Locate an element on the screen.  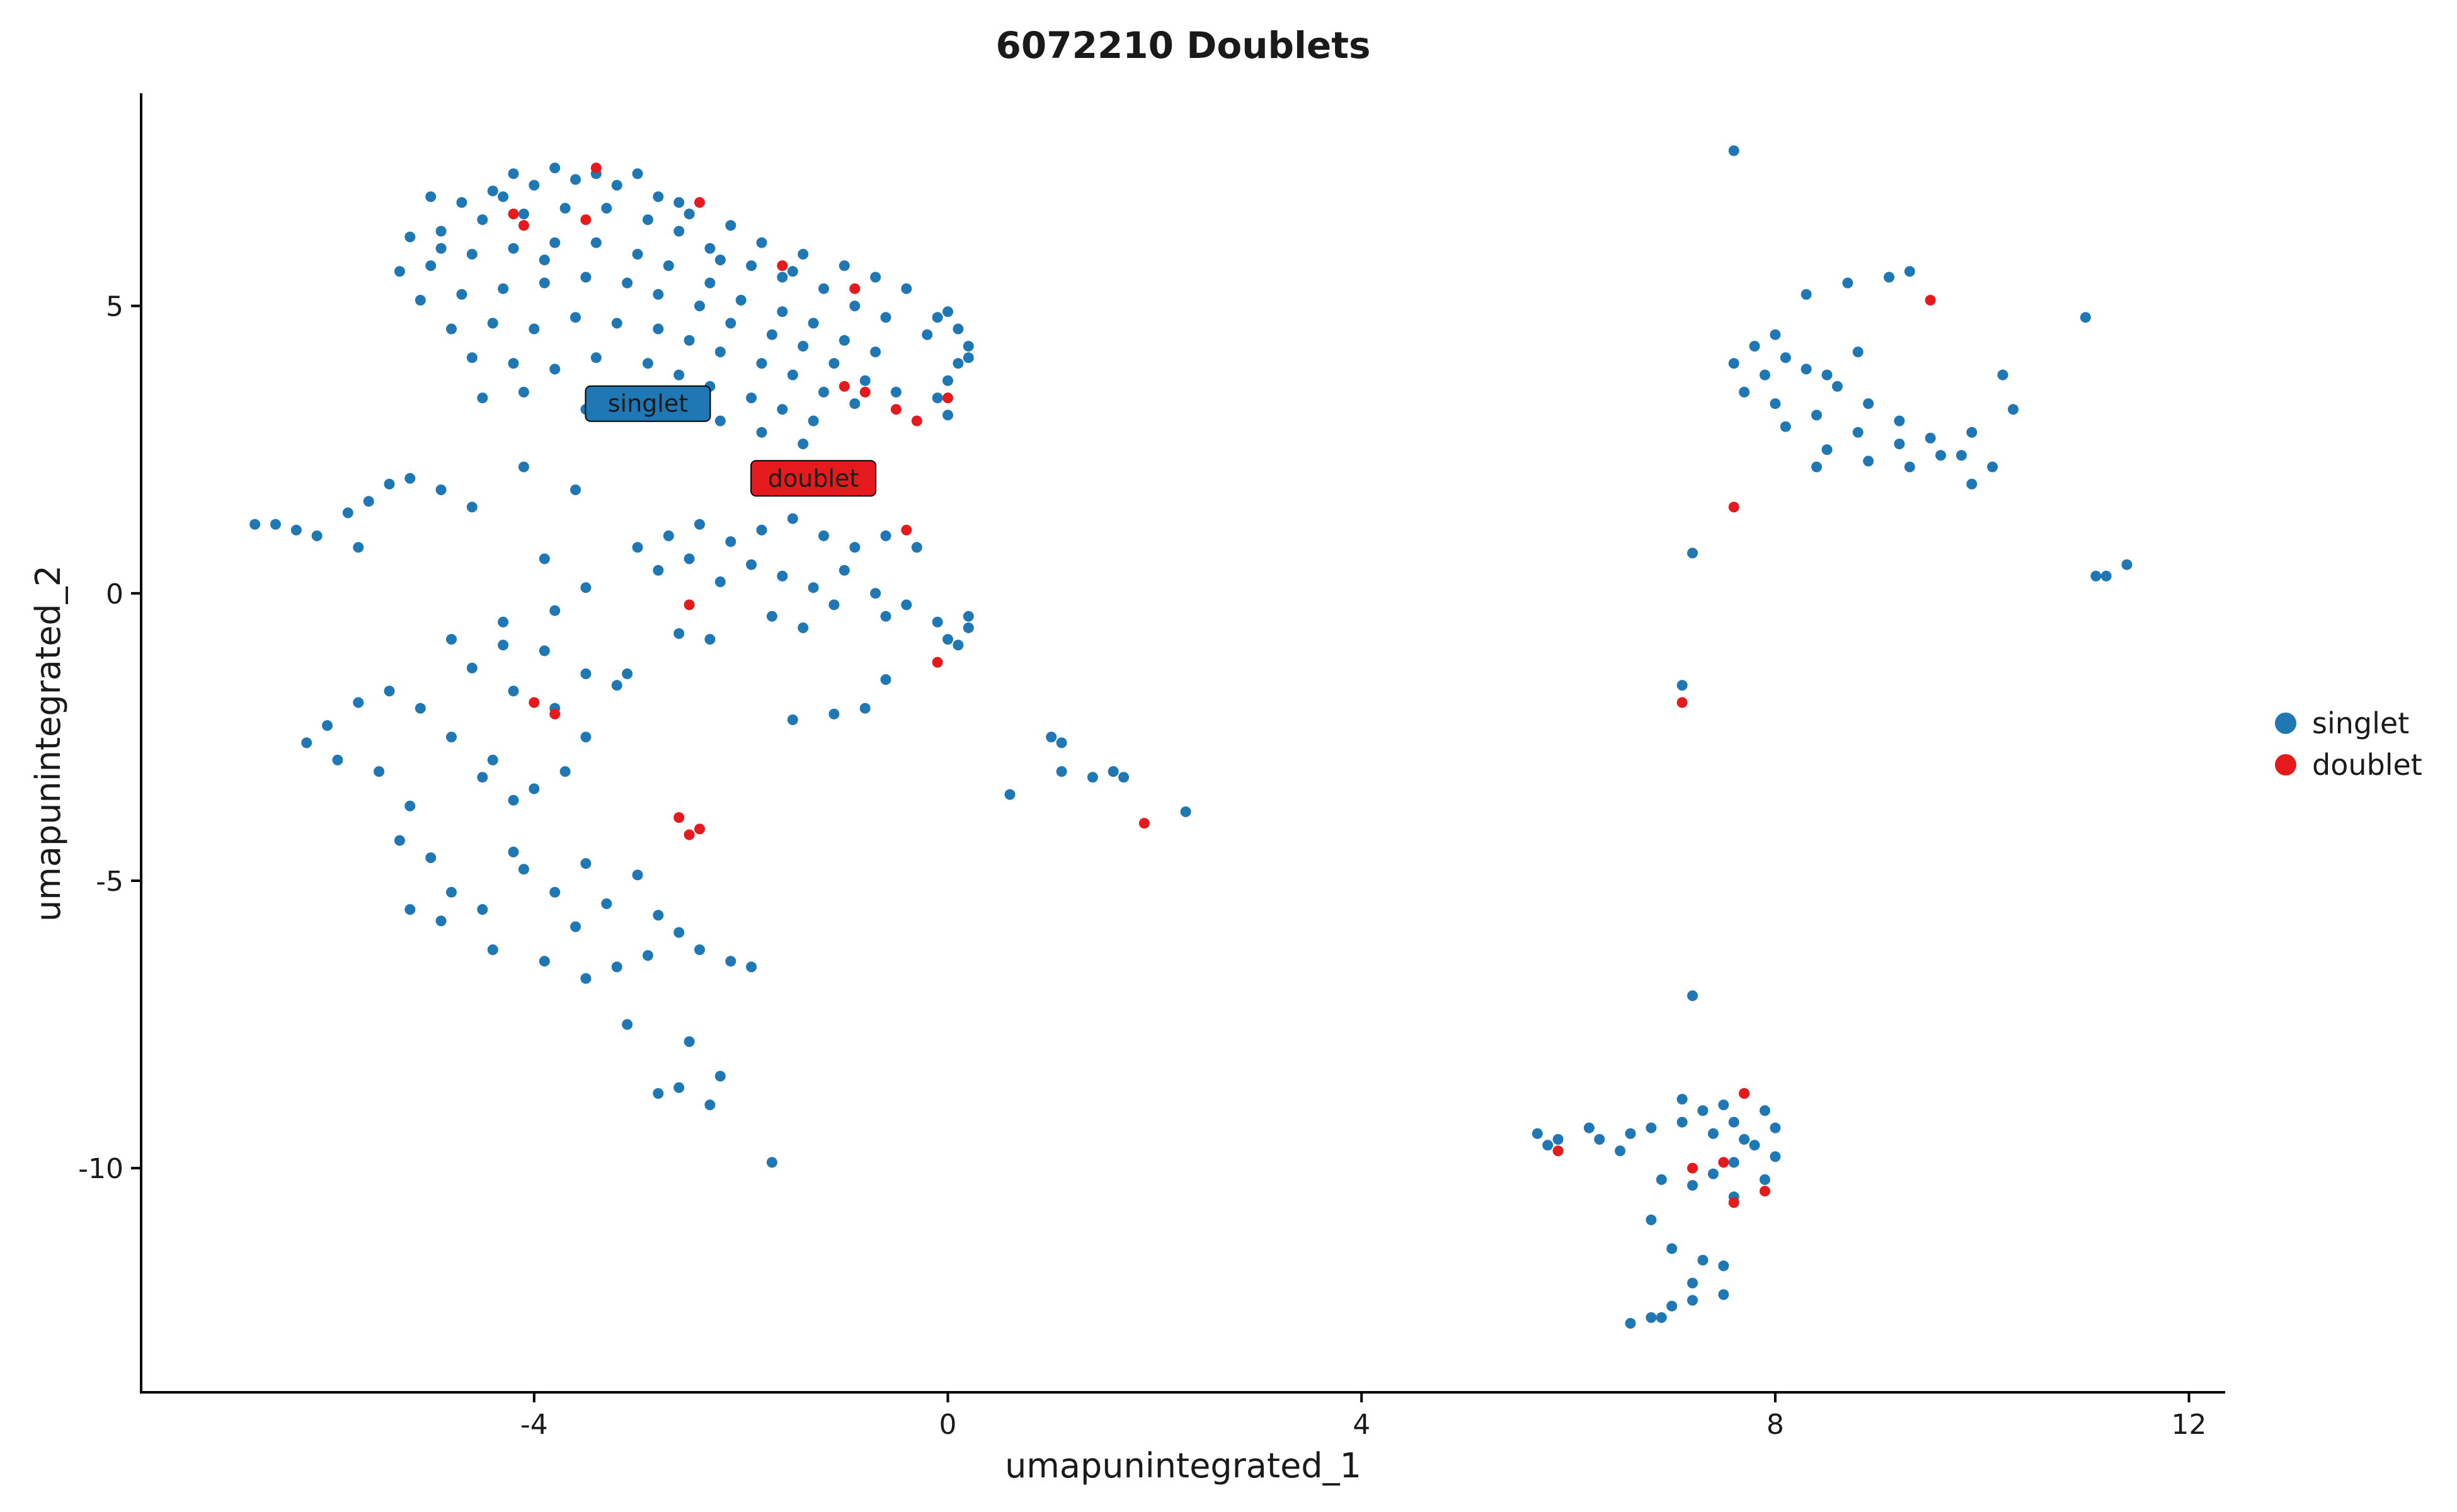
x-tick-label: 4 is located at coordinates (1361, 1425).